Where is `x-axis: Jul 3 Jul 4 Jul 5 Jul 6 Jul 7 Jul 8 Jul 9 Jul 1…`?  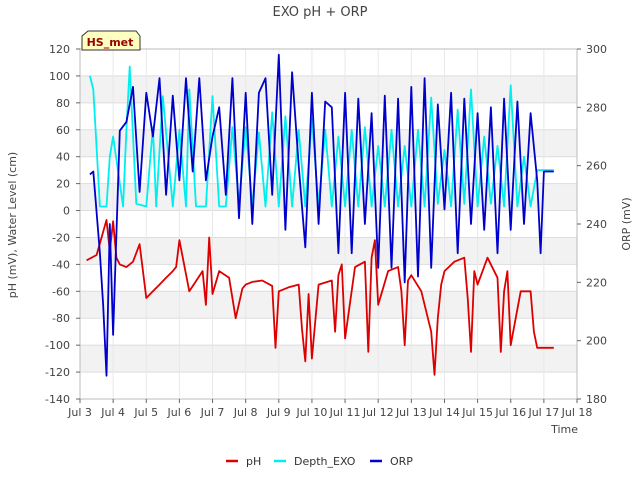 x-axis: Jul 3 Jul 4 Jul 5 Jul 6 Jul 7 Jul 8 Jul 9 Jul 1… is located at coordinates (329, 409).